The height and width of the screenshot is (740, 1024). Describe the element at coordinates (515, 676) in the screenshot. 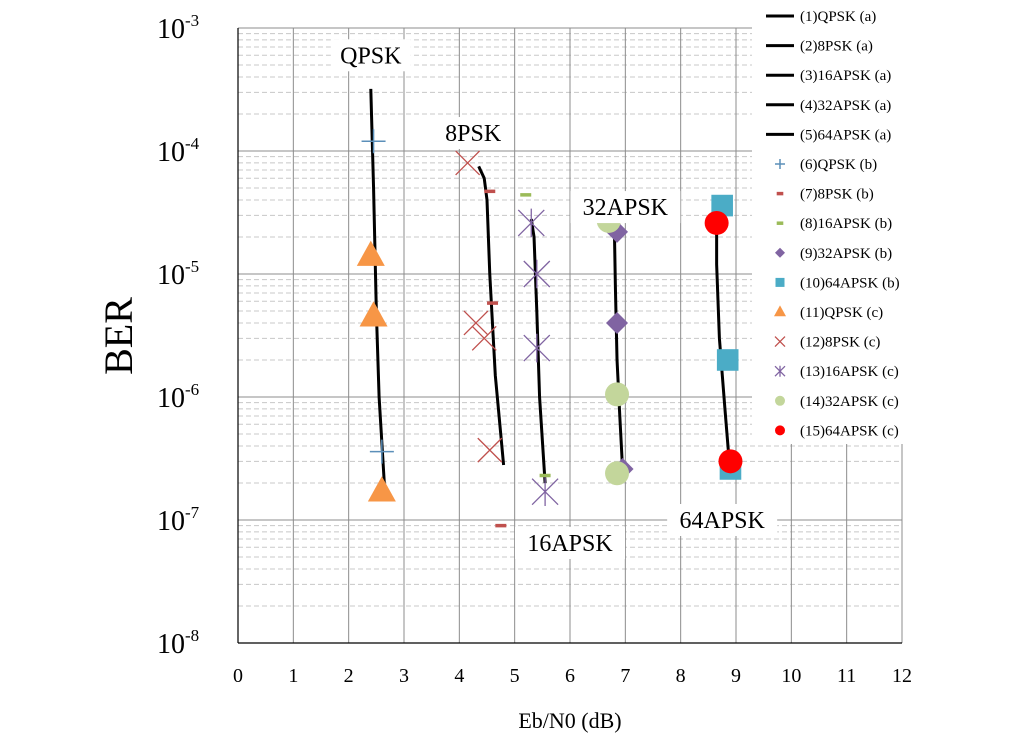

I see `x-tick-label: 5` at that location.